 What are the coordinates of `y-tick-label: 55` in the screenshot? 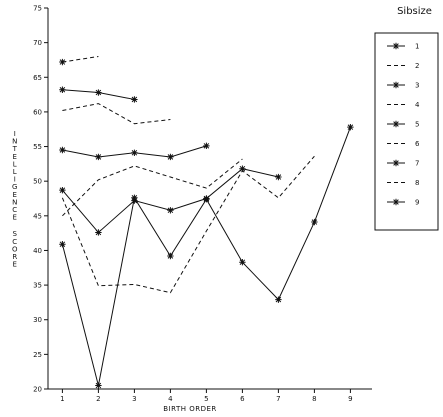 It's located at (37, 147).